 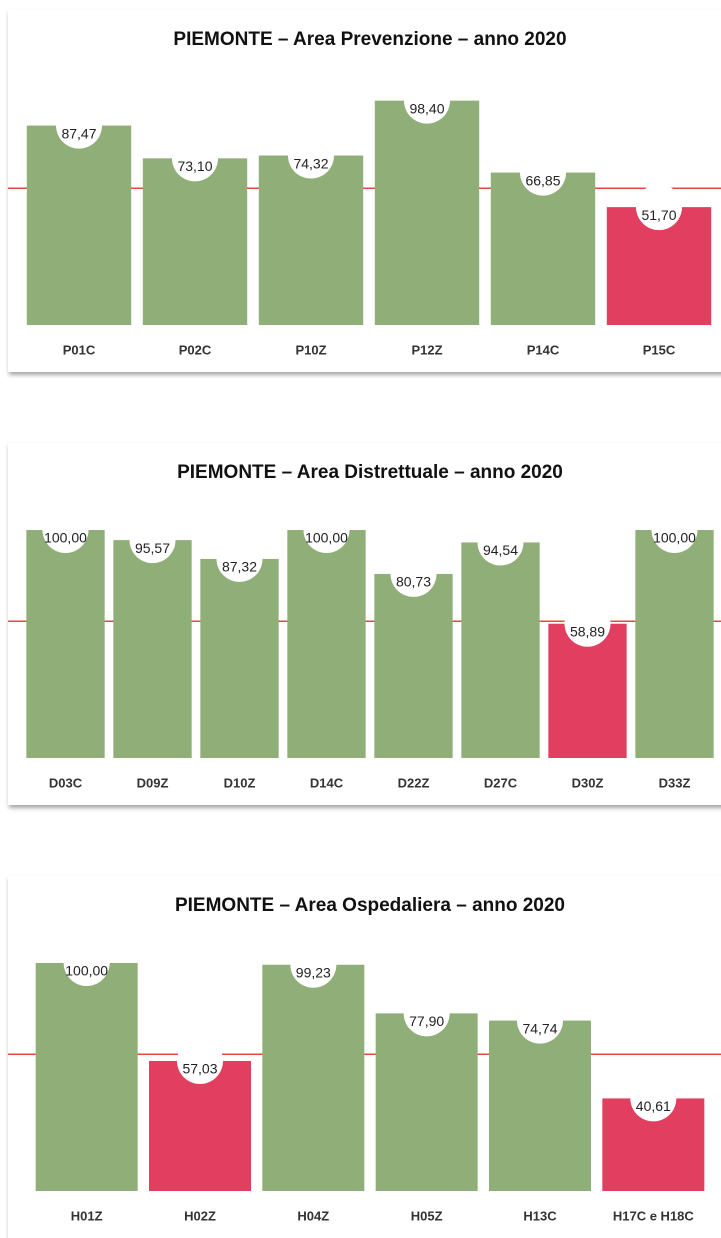 I want to click on value-label: 58,89, so click(x=587, y=631).